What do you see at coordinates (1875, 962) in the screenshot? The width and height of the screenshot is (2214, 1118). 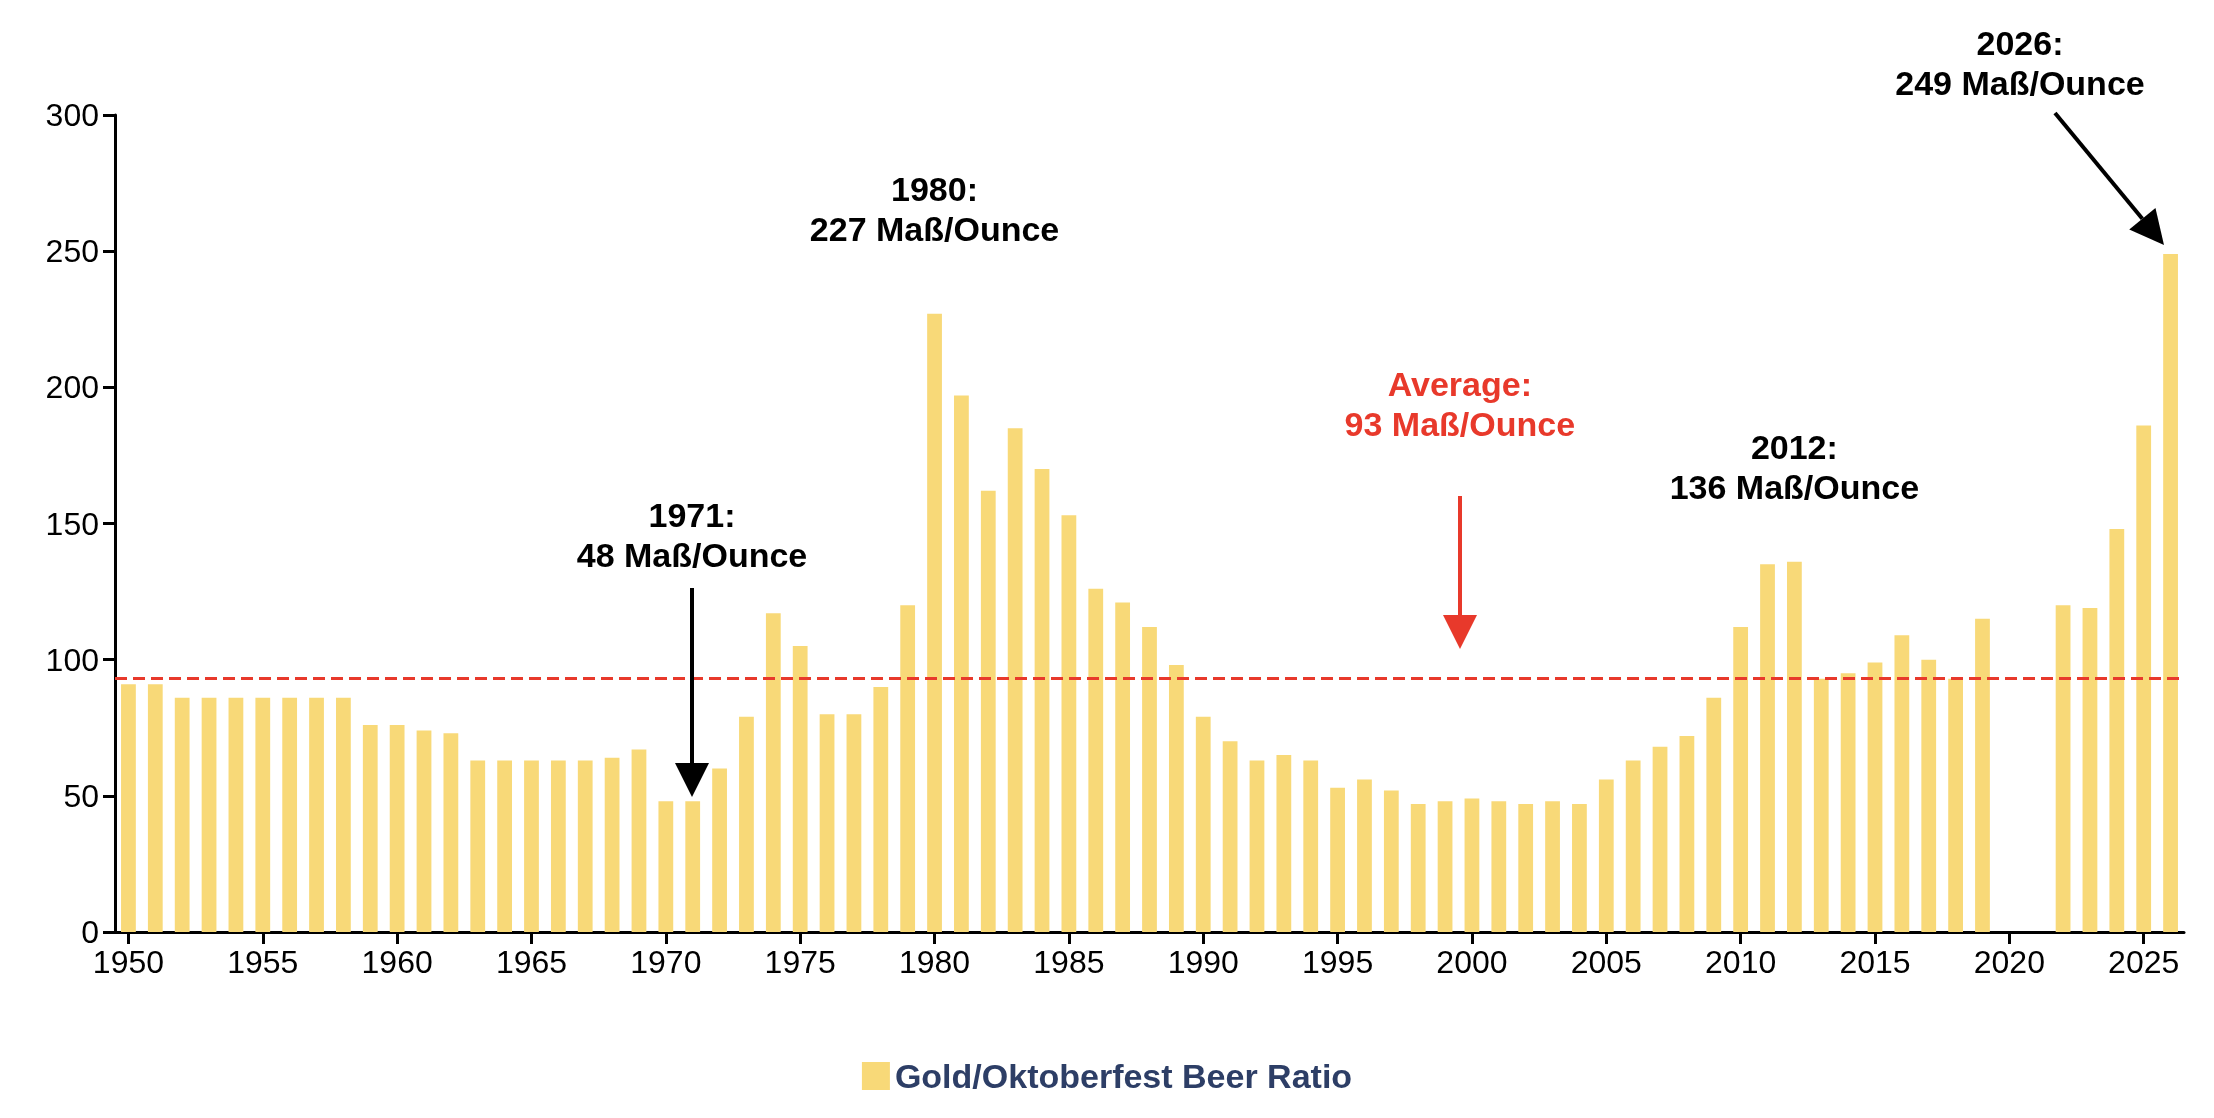 I see `x-tick-label: 2015` at bounding box center [1875, 962].